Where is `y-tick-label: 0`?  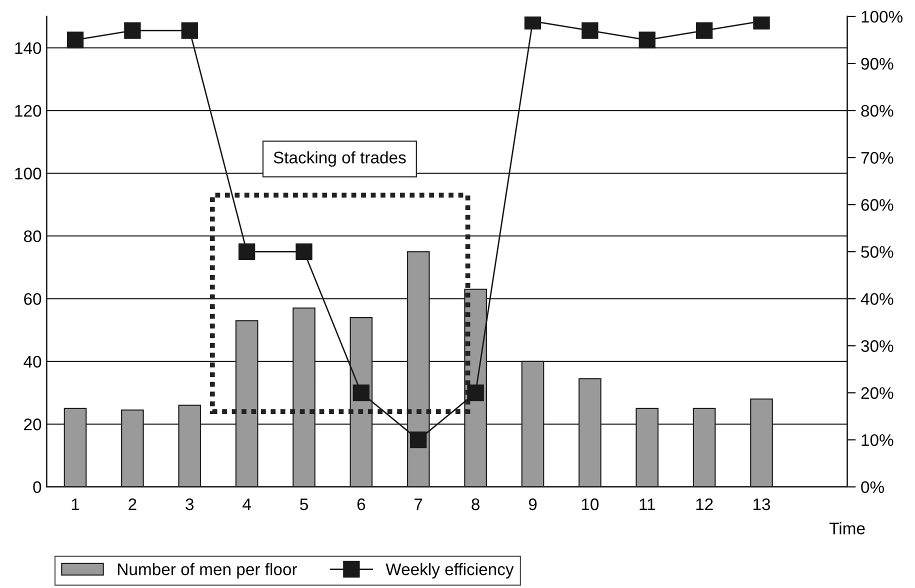
y-tick-label: 0 is located at coordinates (37, 487).